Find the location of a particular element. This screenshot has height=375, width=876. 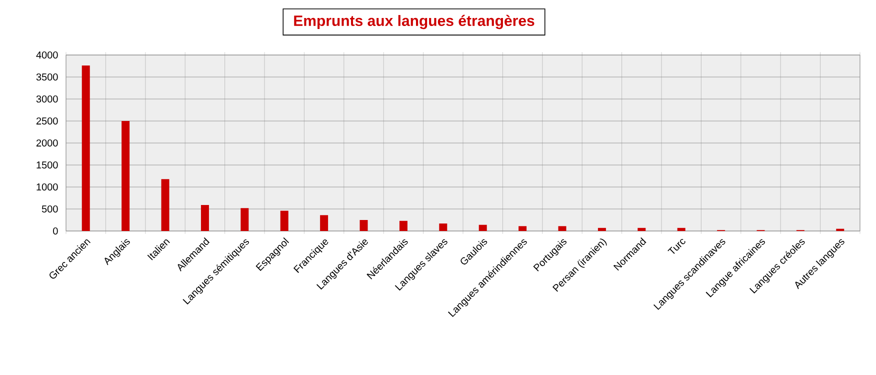

y-tick-label: 3500 is located at coordinates (47, 77).